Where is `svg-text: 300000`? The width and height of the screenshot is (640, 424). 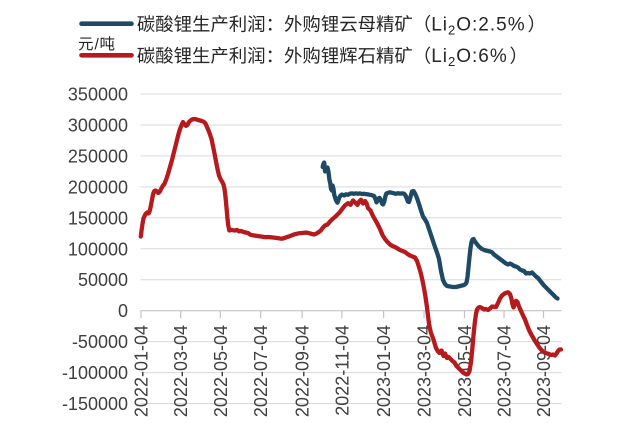 svg-text: 300000 is located at coordinates (98, 126).